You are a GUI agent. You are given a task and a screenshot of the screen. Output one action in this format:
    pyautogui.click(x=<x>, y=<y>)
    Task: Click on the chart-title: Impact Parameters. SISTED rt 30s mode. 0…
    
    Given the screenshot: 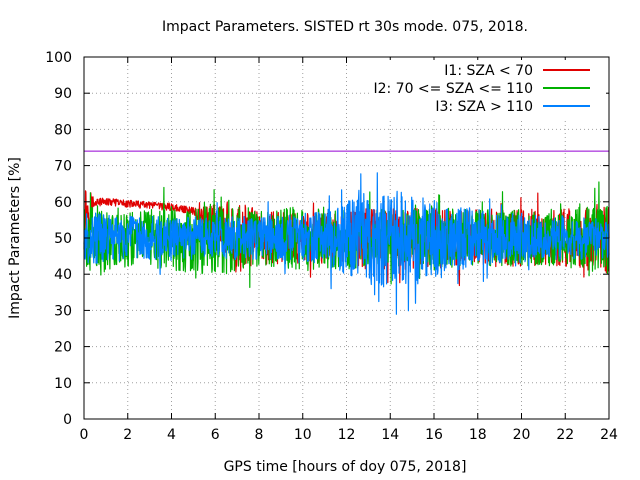 What is the action you would take?
    pyautogui.click(x=345, y=27)
    